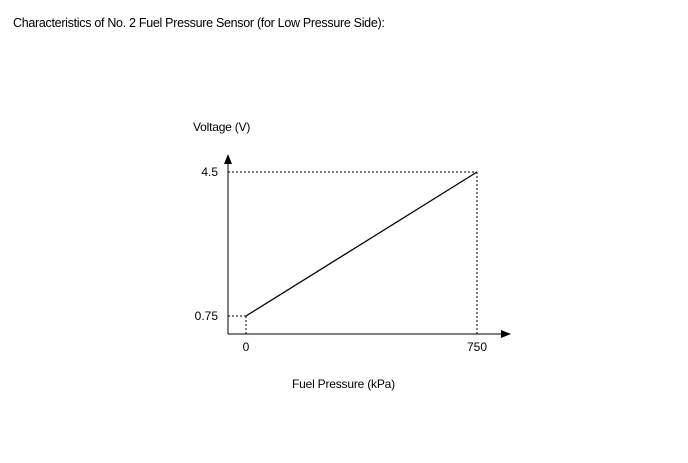  What do you see at coordinates (222, 127) in the screenshot?
I see `y-axis-label: Voltage (V)` at bounding box center [222, 127].